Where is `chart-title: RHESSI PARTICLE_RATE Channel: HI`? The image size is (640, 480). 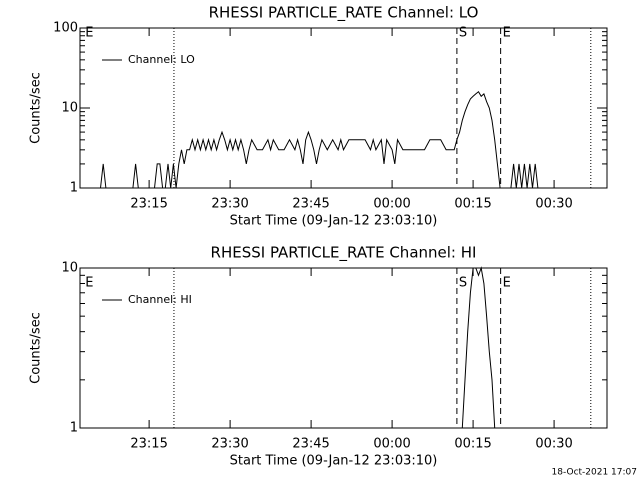 chart-title: RHESSI PARTICLE_RATE Channel: HI is located at coordinates (344, 253).